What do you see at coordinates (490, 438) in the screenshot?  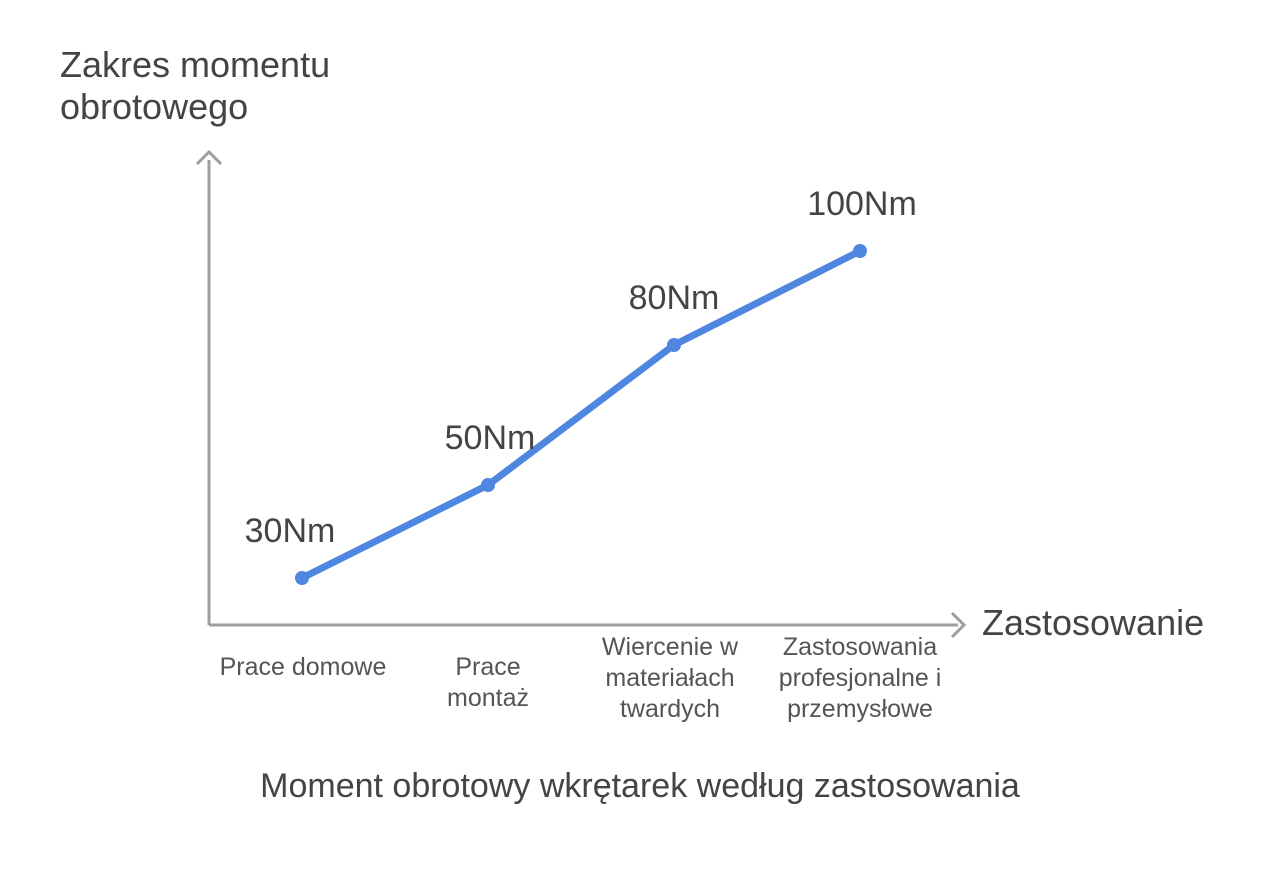 I see `data-label: 50Nm` at bounding box center [490, 438].